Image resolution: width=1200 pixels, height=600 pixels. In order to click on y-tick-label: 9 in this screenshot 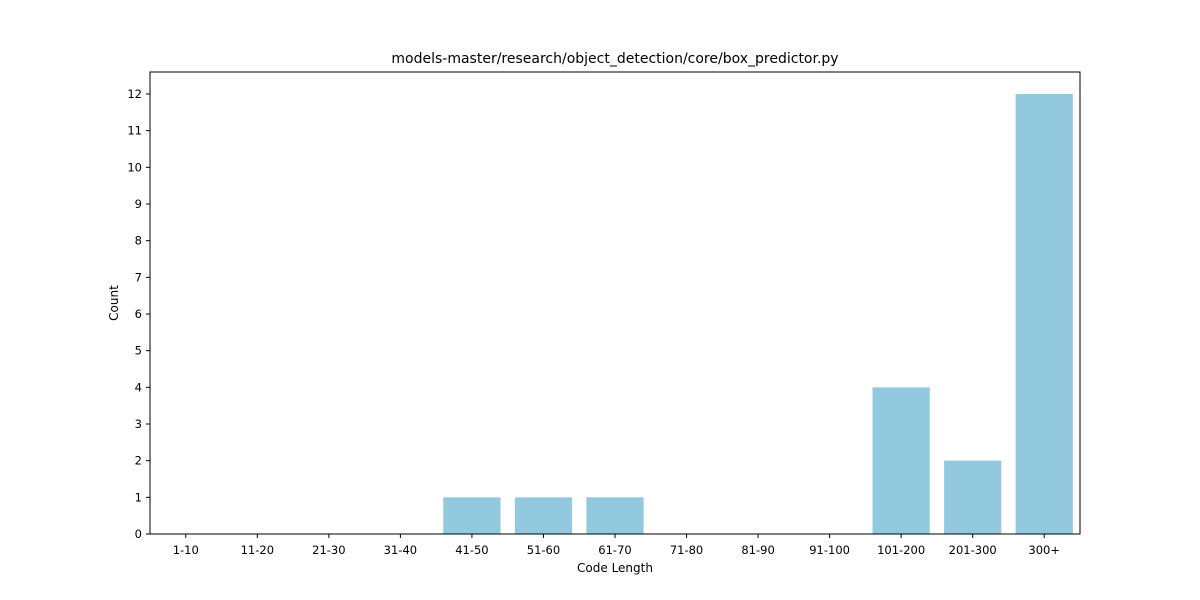, I will do `click(138, 204)`.